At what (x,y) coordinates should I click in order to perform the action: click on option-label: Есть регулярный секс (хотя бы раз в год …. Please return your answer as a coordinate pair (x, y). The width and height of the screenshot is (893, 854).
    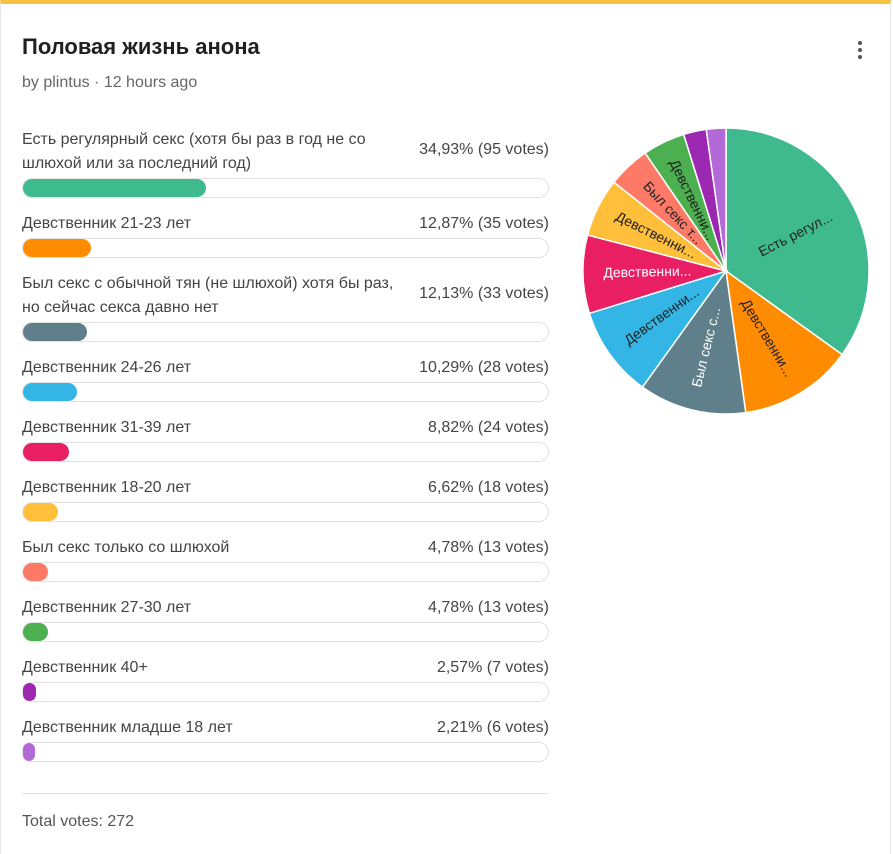
    Looking at the image, I should click on (194, 151).